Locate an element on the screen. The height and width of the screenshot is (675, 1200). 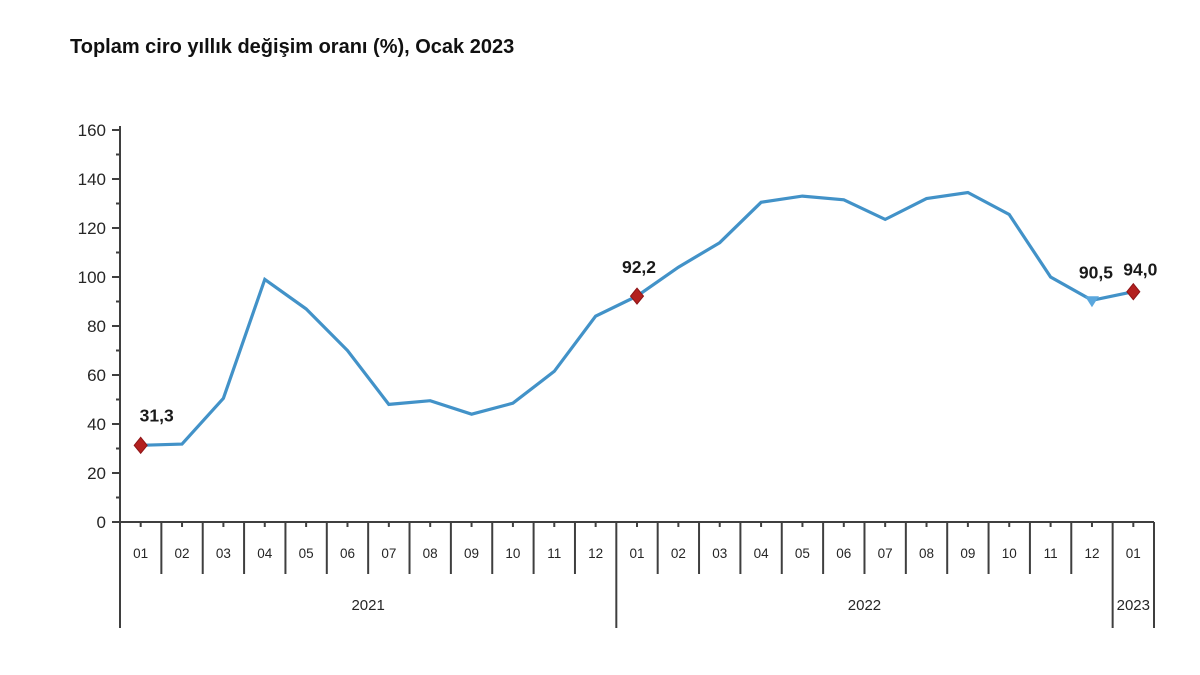
y-tick-label: 120 is located at coordinates (92, 228).